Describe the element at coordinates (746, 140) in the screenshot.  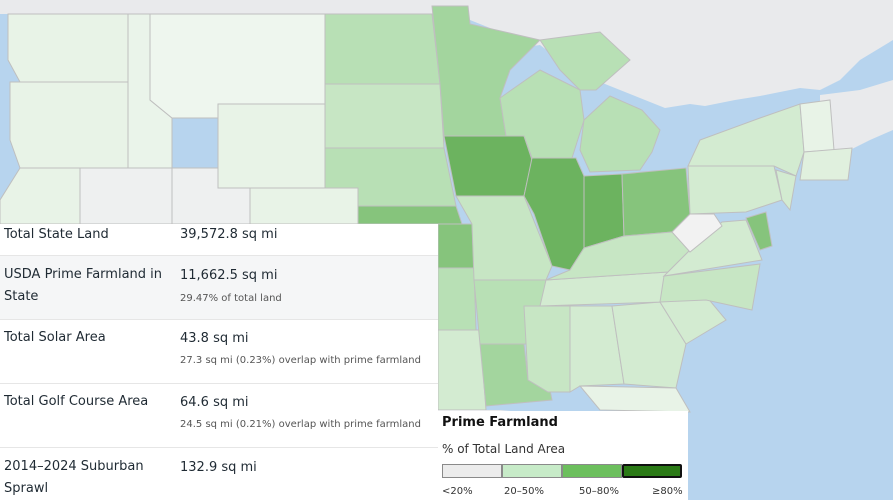
I see `state-new-york` at that location.